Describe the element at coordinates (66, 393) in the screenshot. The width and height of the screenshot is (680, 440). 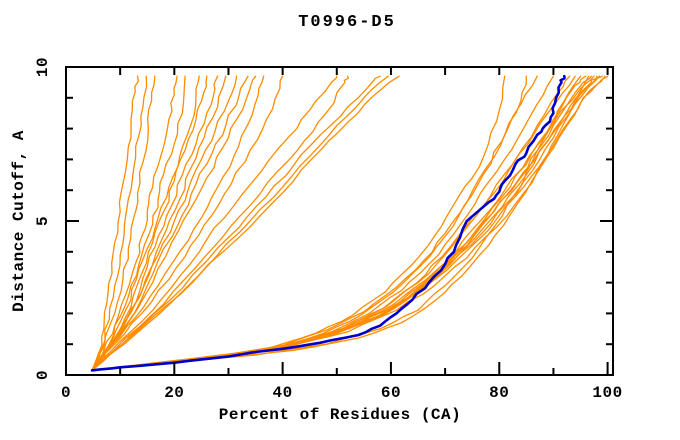
I see `x-tick-label-0: 0` at that location.